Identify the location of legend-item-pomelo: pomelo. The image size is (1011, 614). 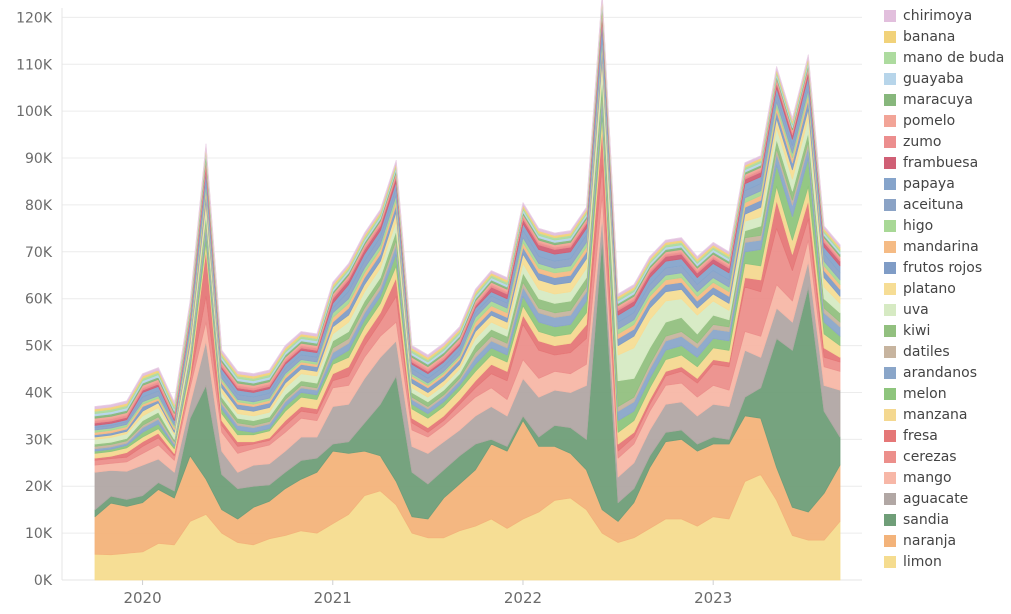
(946, 120).